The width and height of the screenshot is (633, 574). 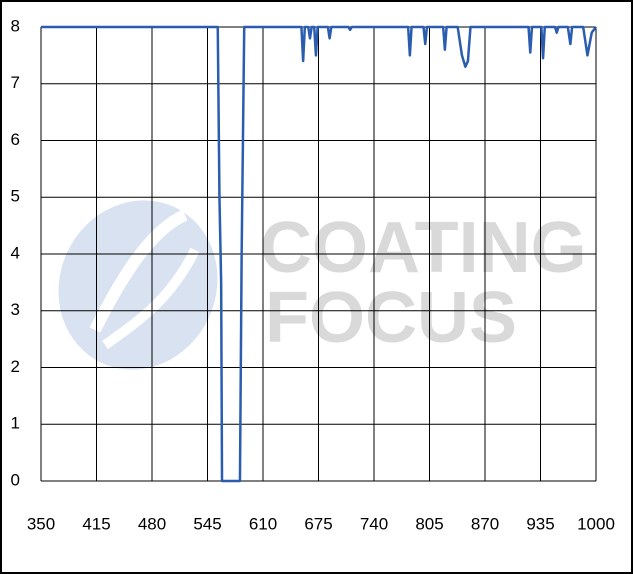 What do you see at coordinates (596, 523) in the screenshot?
I see `x-tick-label: 1000` at bounding box center [596, 523].